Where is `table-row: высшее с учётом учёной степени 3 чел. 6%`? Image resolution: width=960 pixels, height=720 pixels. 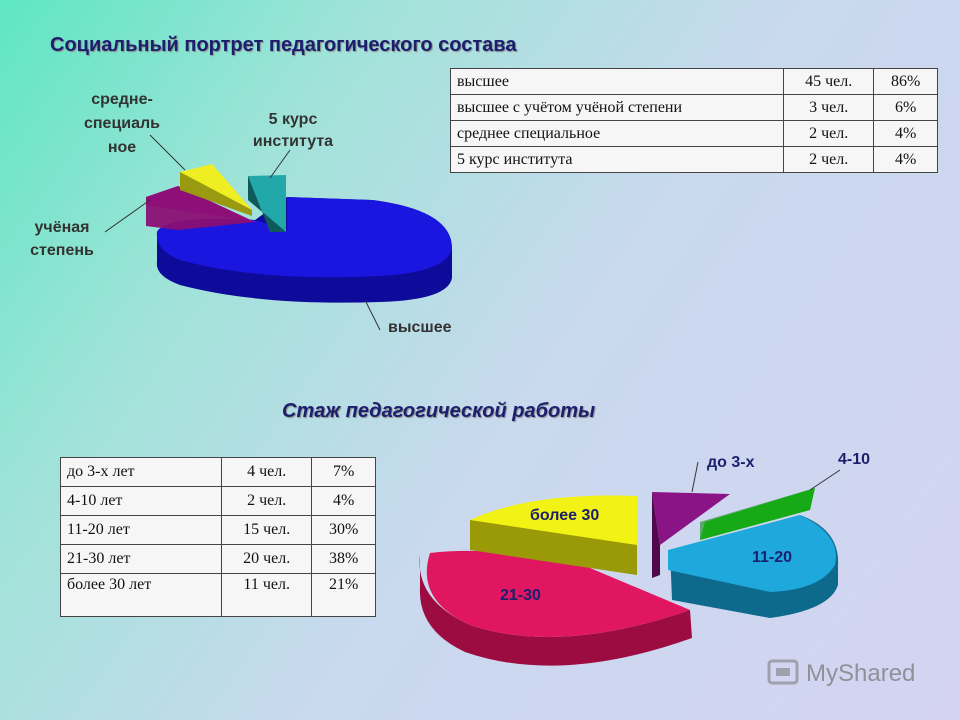
table-row: высшее с учётом учёной степени 3 чел. 6% is located at coordinates (694, 107).